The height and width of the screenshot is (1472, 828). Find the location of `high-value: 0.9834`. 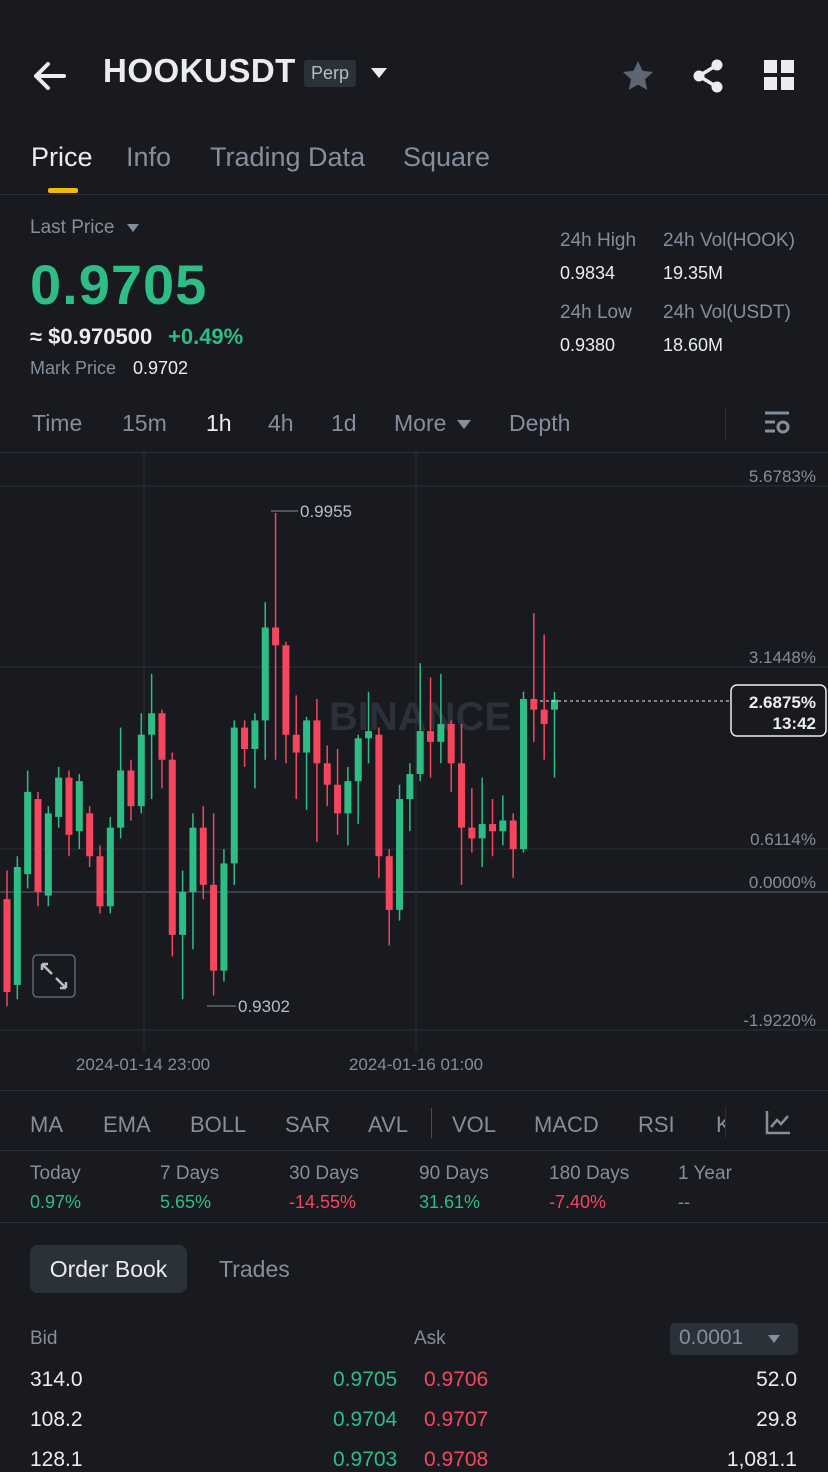

high-value: 0.9834 is located at coordinates (588, 273).